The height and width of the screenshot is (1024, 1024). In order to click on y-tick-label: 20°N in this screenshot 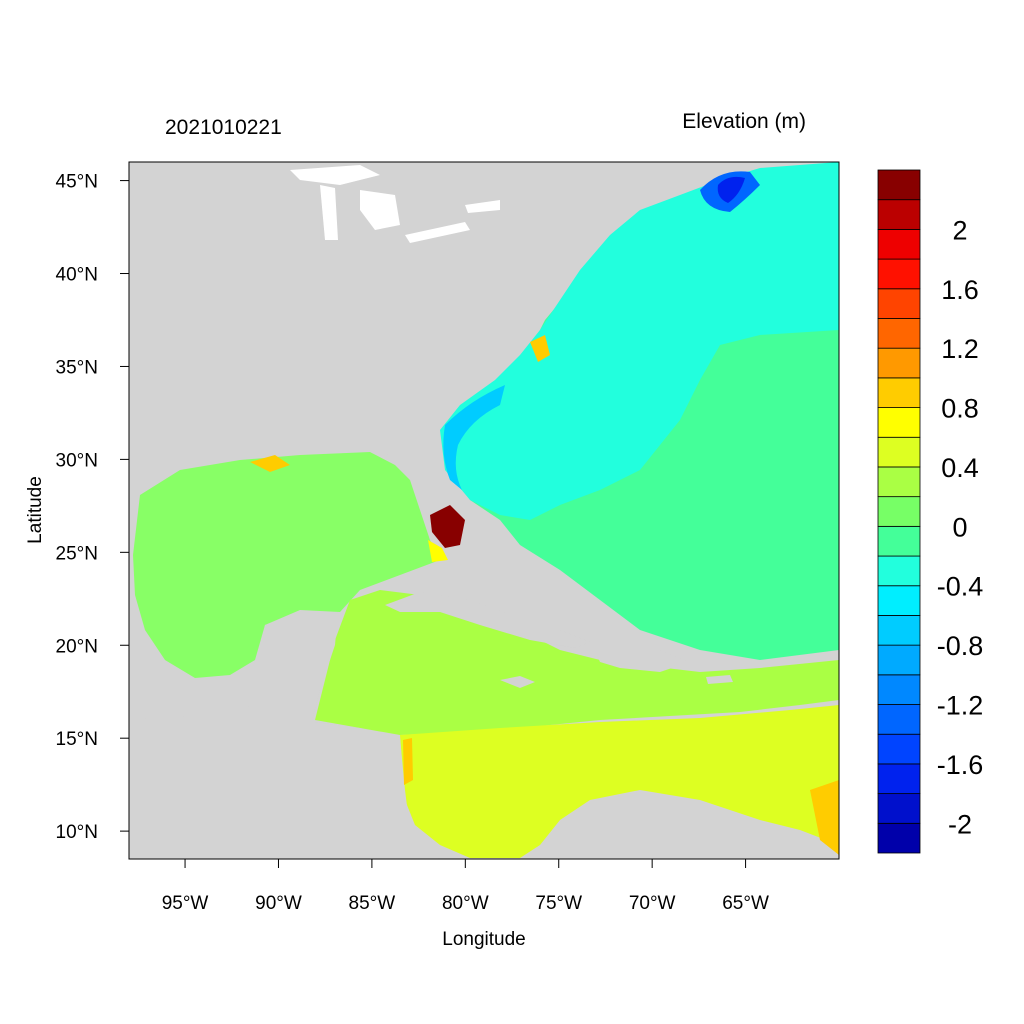, I will do `click(77, 646)`.